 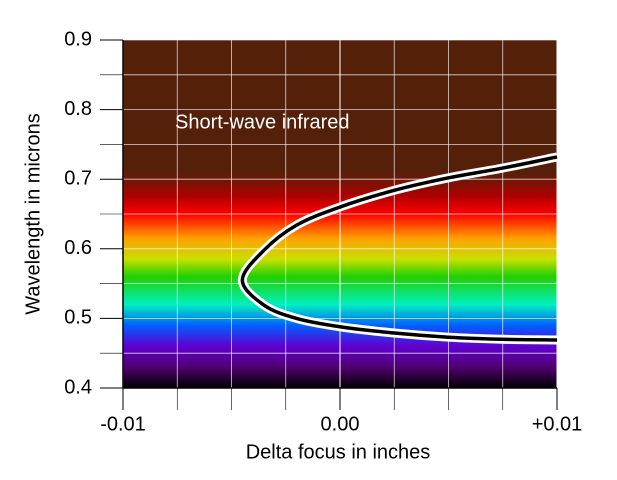 I want to click on annotation: Short-wave infrared, so click(x=262, y=122).